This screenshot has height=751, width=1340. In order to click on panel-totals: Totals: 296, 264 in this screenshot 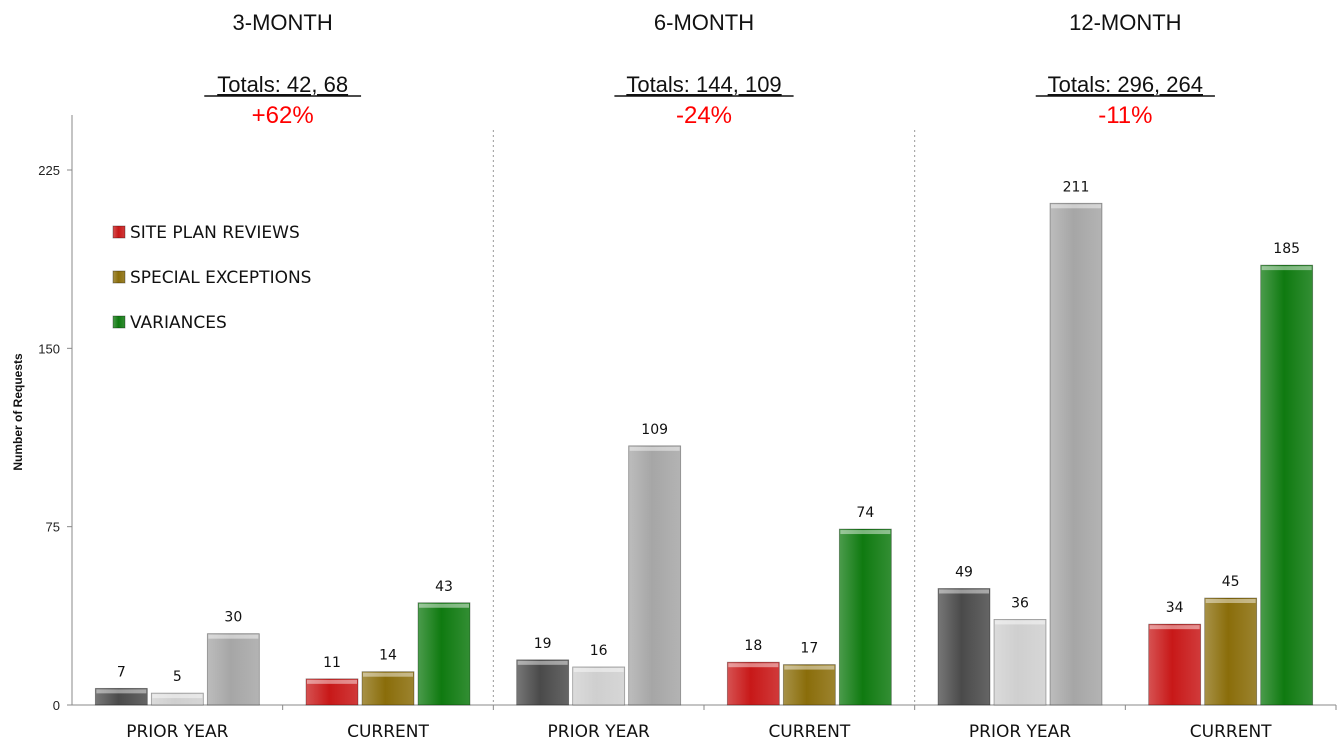, I will do `click(1125, 84)`.